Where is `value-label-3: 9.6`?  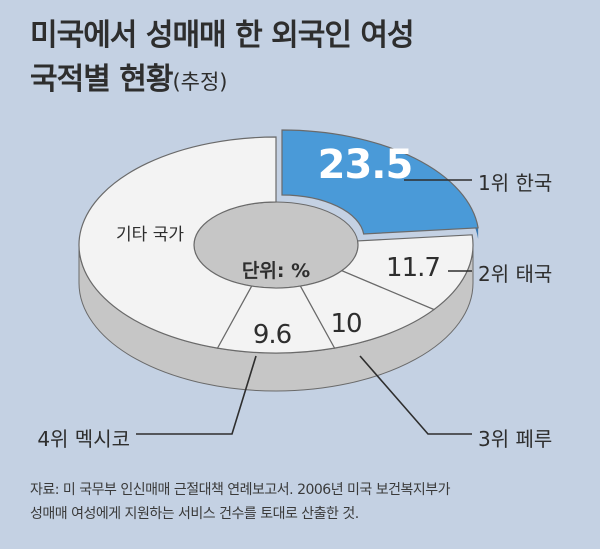
value-label-3: 9.6 is located at coordinates (272, 335).